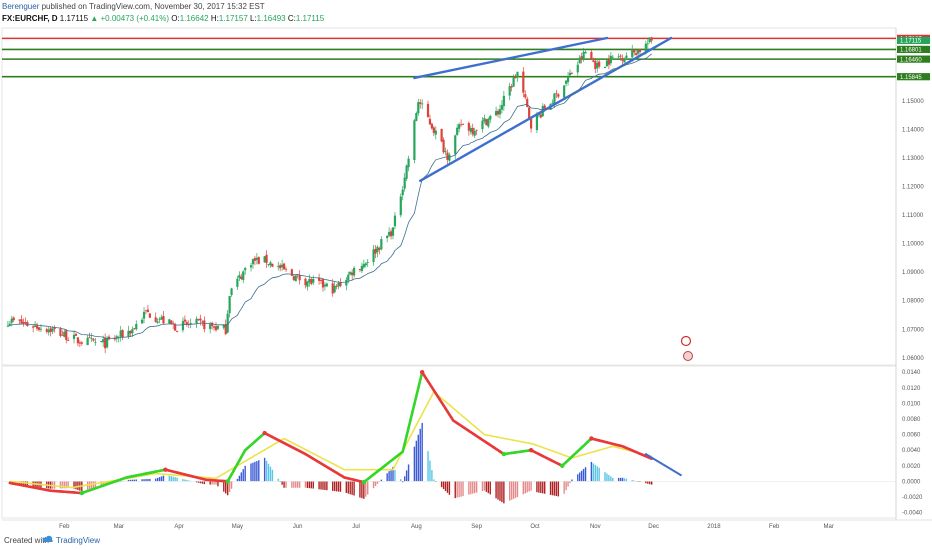 This screenshot has width=932, height=550. I want to click on tradingview-brand: TradingView, so click(78, 540).